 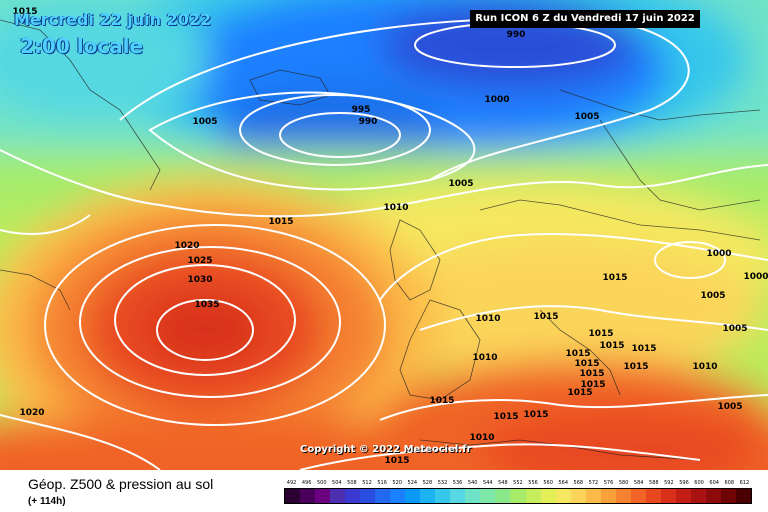 What do you see at coordinates (684, 483) in the screenshot?
I see `color-scale-label: 596` at bounding box center [684, 483].